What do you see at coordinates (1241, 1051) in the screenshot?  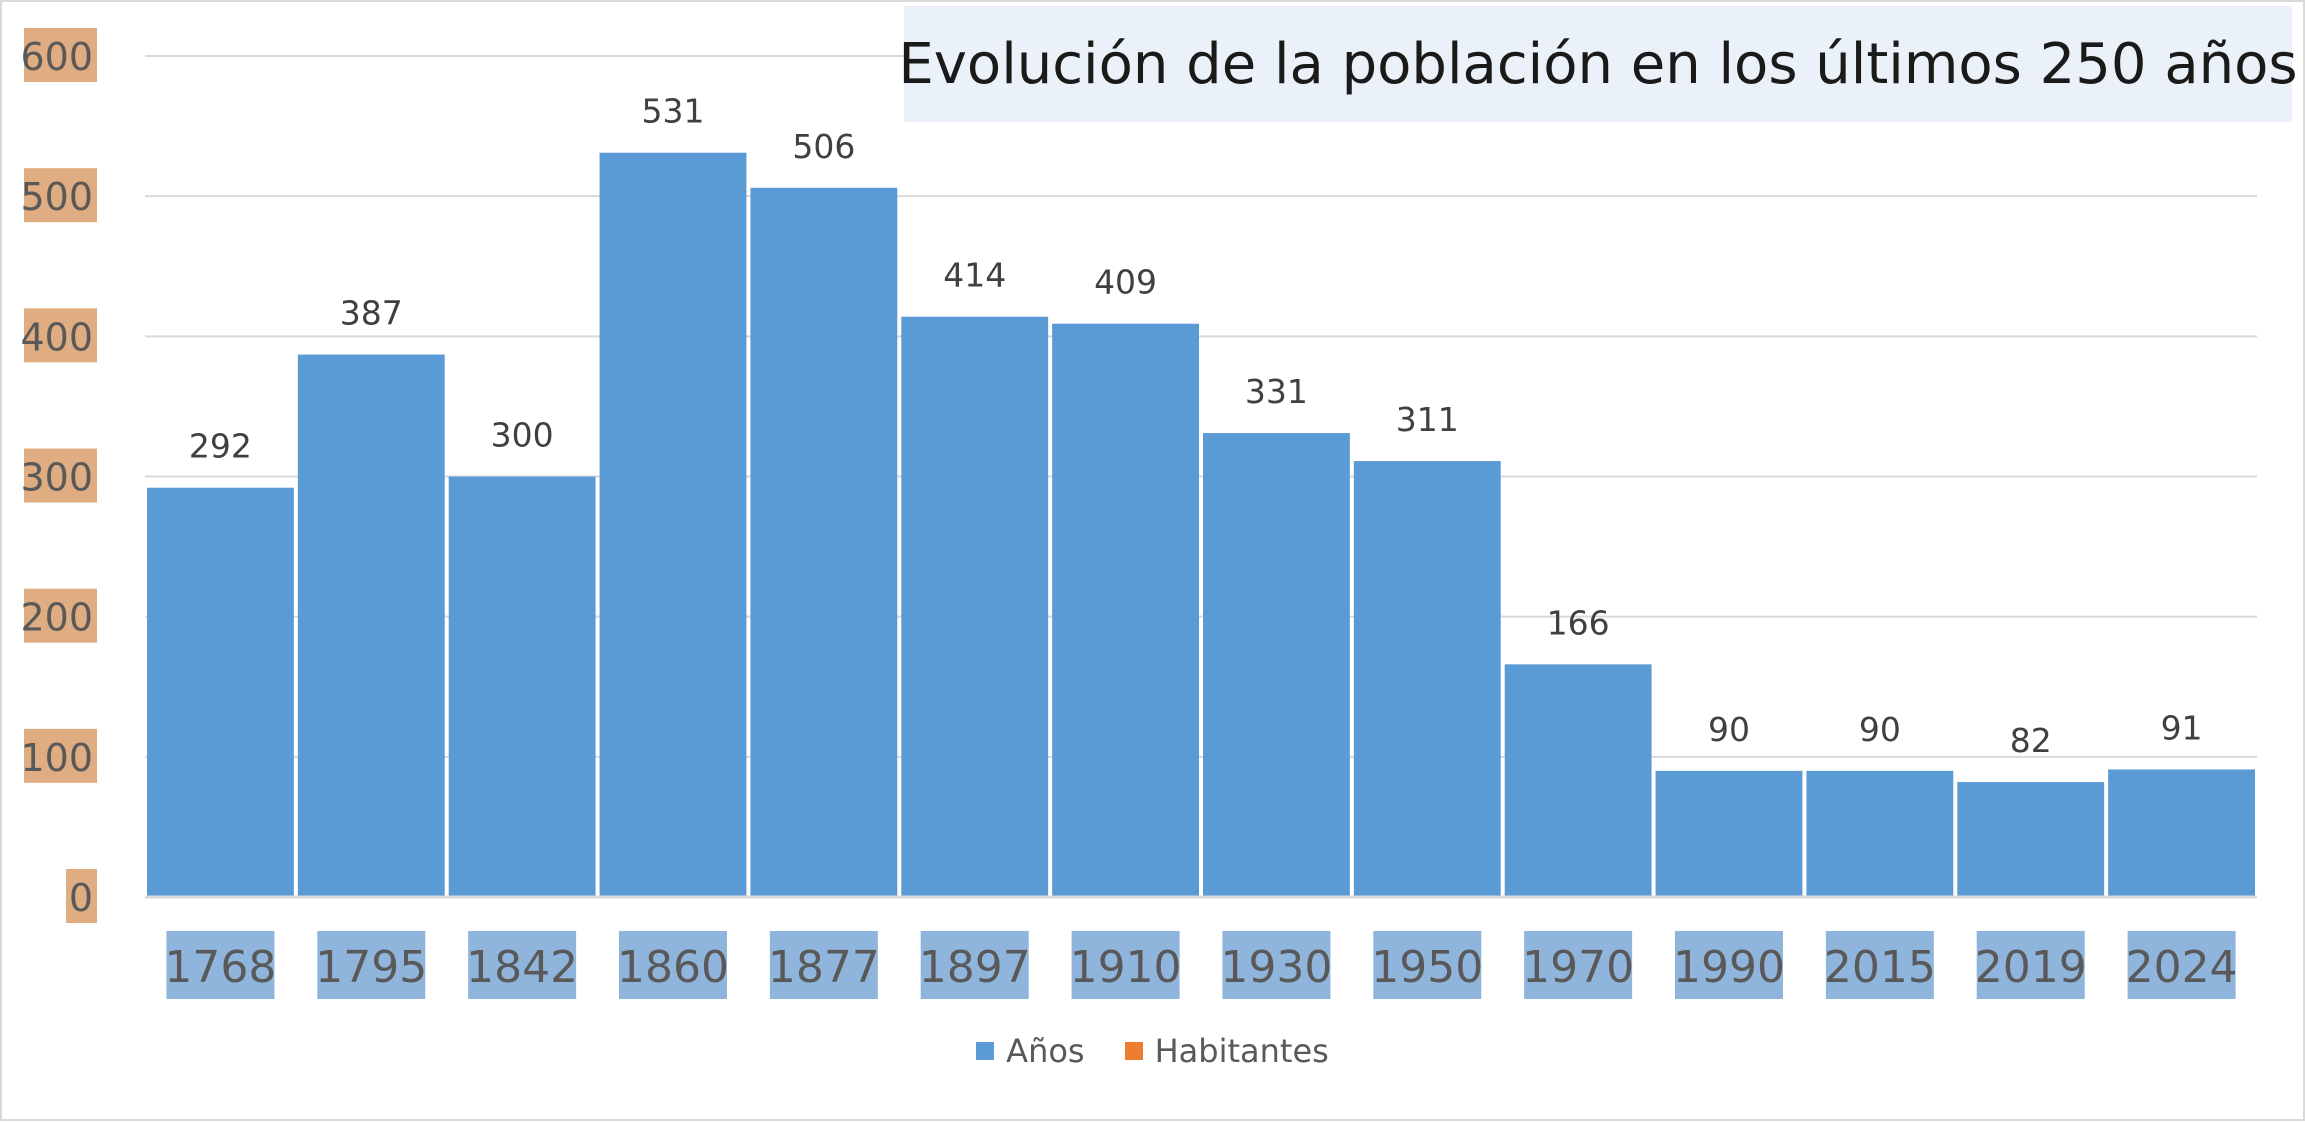 I see `legend-label: Habitantes` at bounding box center [1241, 1051].